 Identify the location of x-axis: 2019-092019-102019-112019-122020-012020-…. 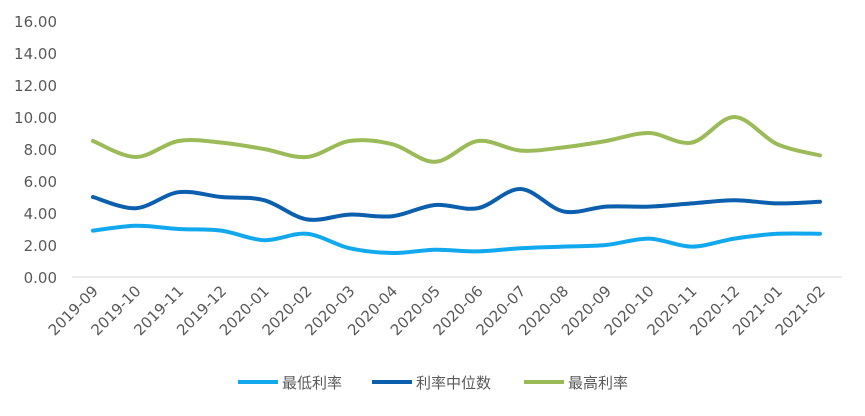
(437, 310).